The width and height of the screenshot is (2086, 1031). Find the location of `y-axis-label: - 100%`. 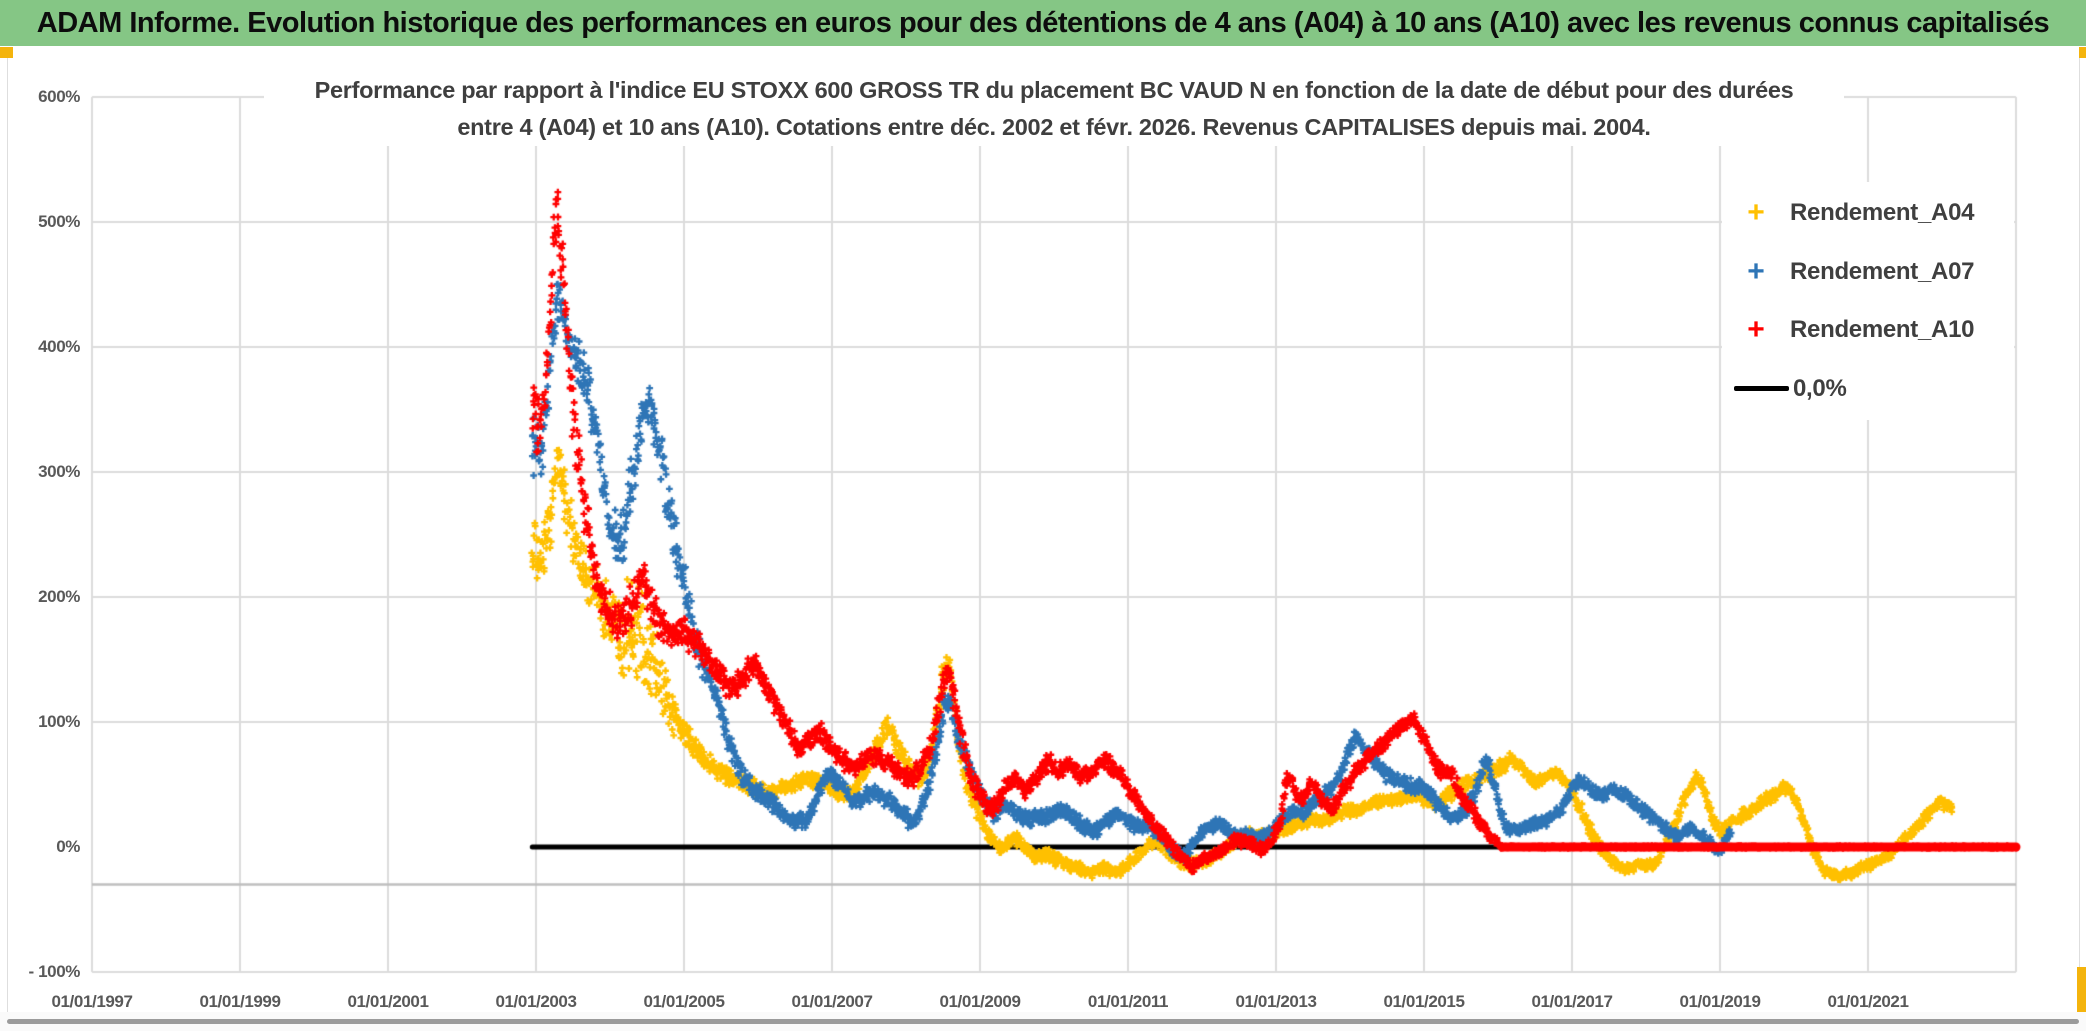

y-axis-label: - 100% is located at coordinates (54, 971).